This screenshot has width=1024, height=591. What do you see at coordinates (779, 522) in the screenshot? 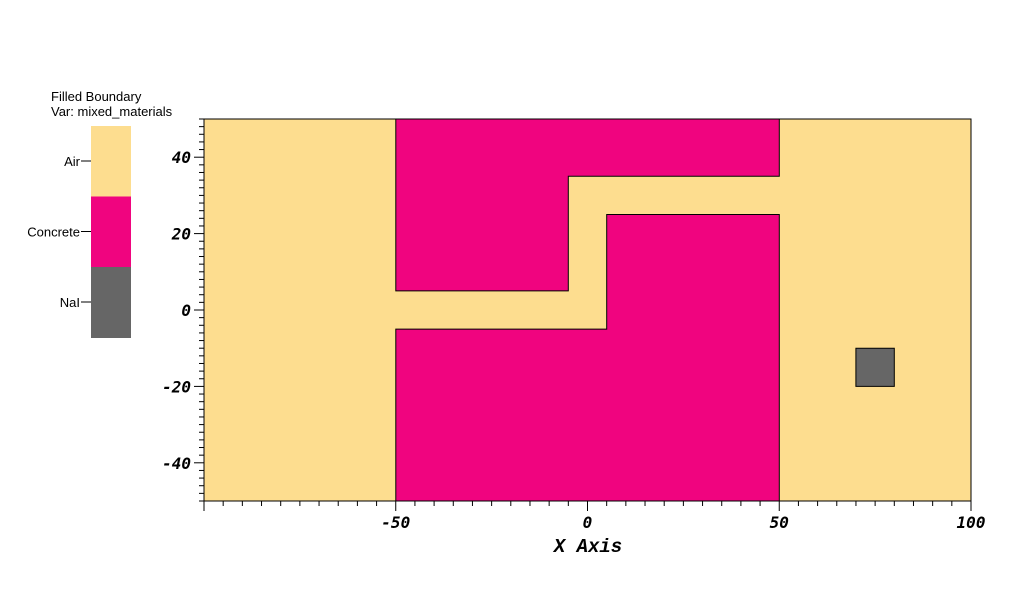
I see `x-tick-label: 50` at bounding box center [779, 522].